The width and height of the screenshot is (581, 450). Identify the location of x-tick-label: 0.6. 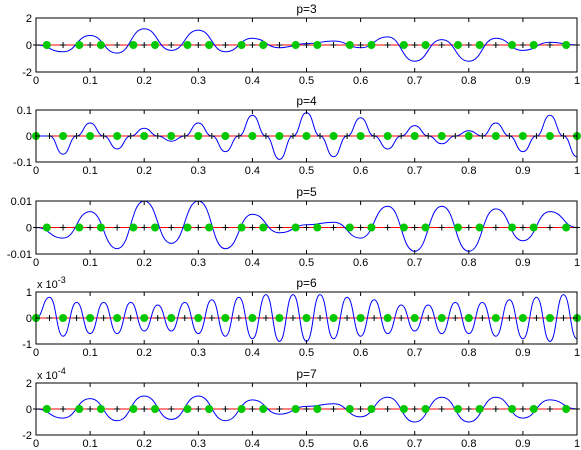
(360, 171).